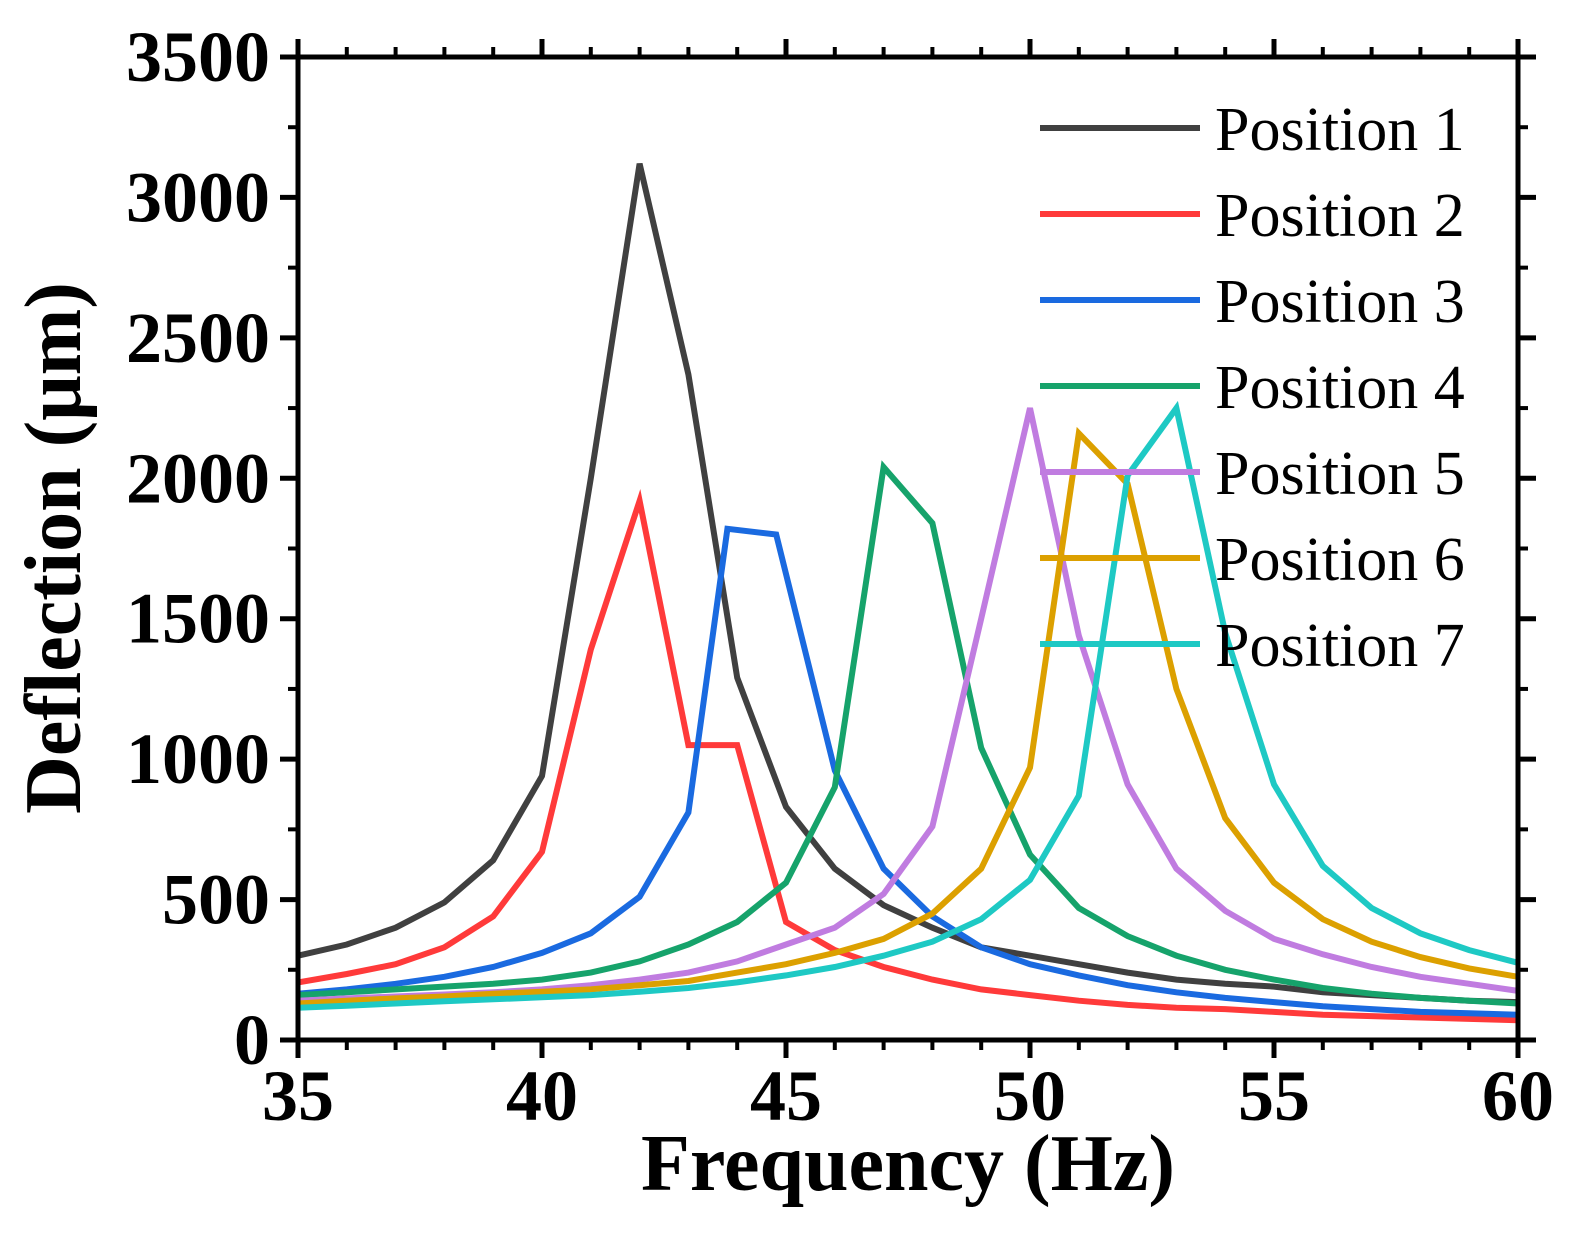 This screenshot has width=1572, height=1246. I want to click on legend-label-5: Position 5, so click(1340, 474).